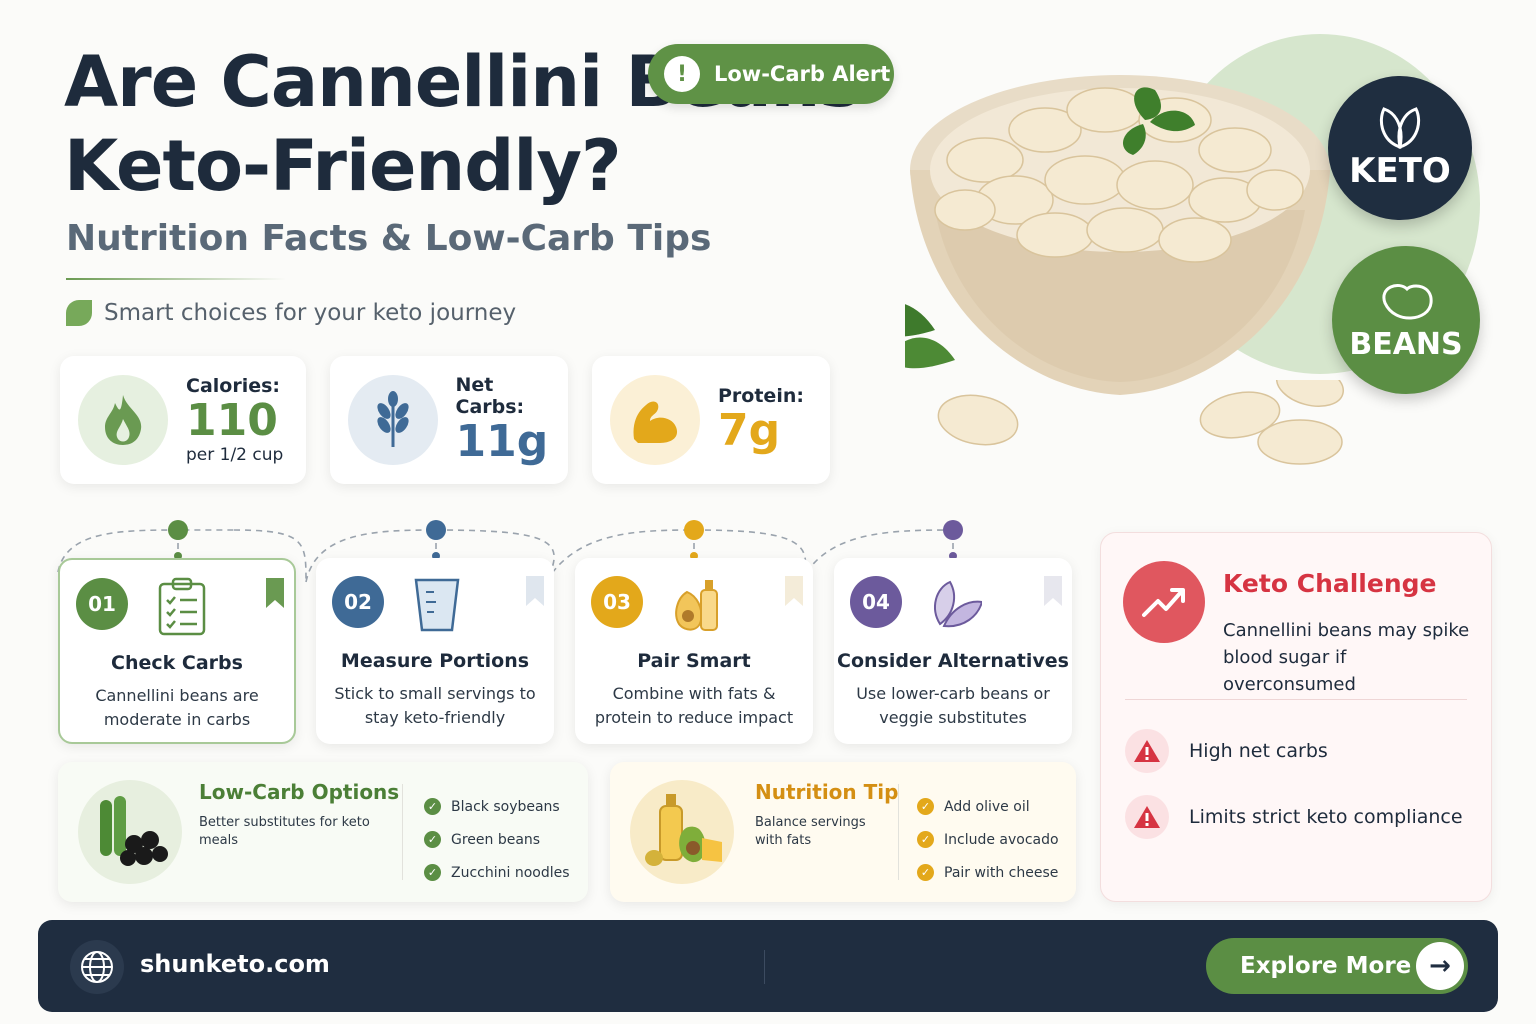  What do you see at coordinates (1400, 171) in the screenshot?
I see `keto-badge-label: KETO` at bounding box center [1400, 171].